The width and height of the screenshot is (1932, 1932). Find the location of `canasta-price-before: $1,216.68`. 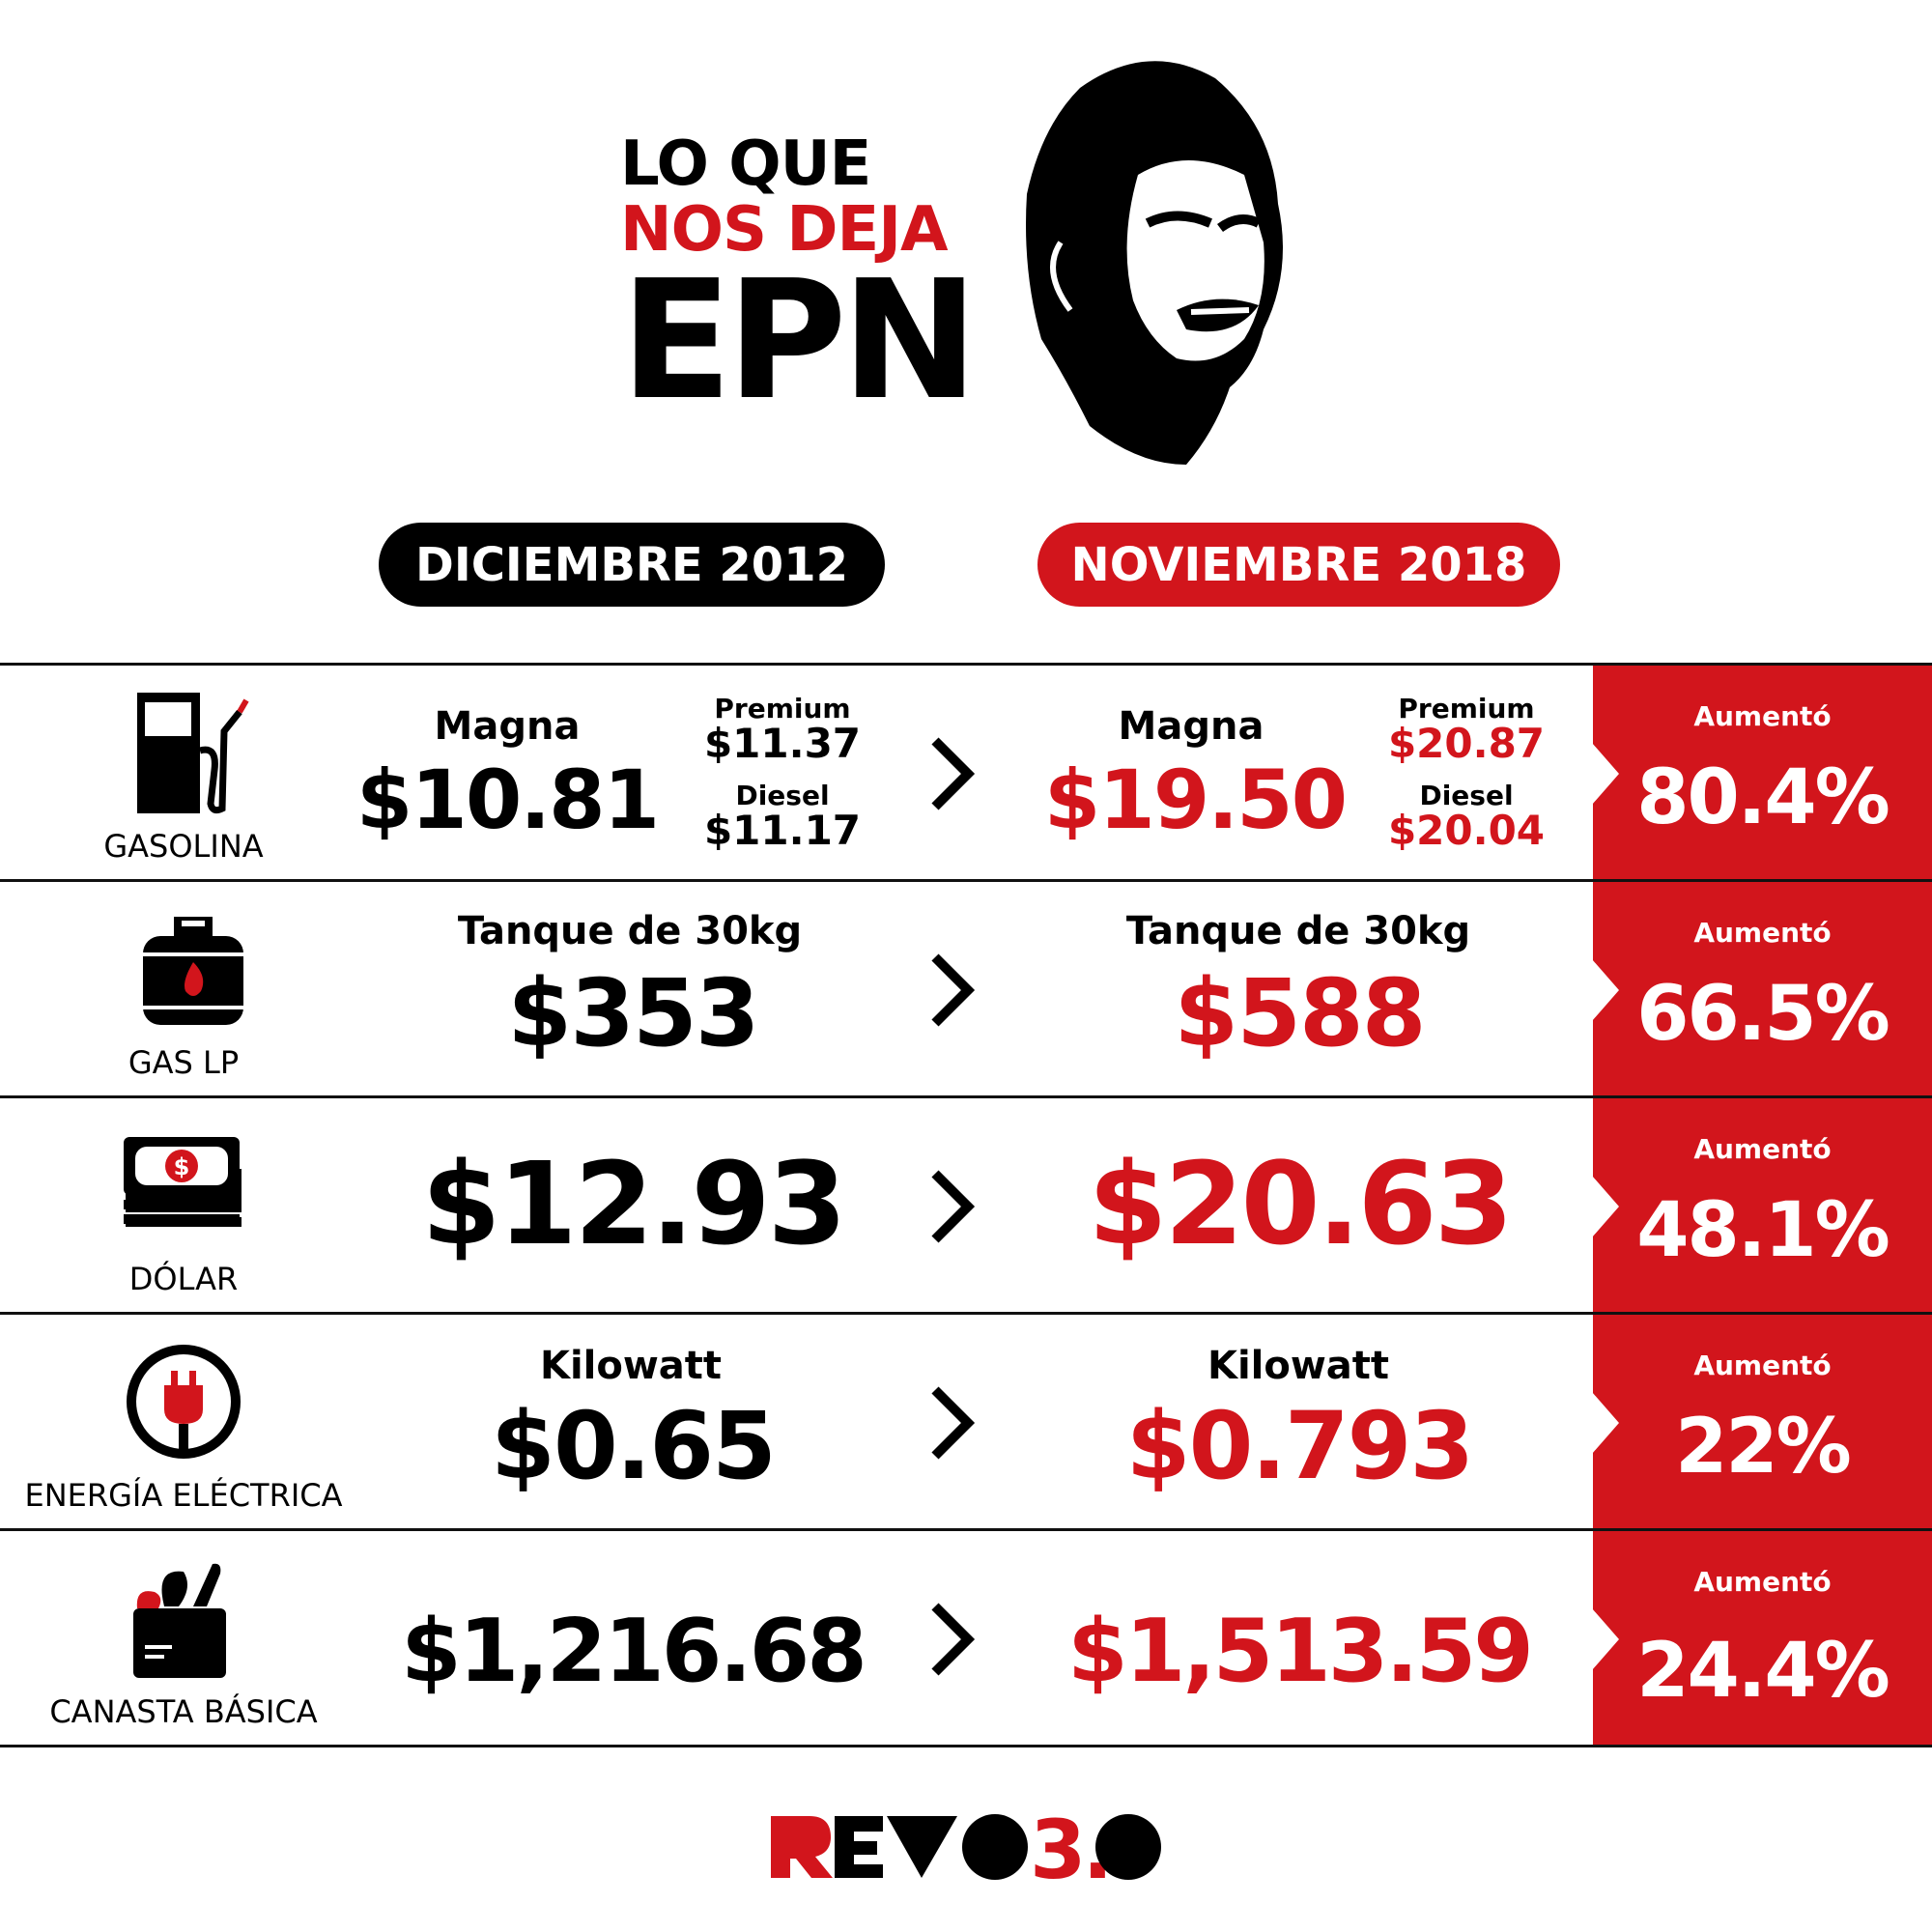

canasta-price-before: $1,216.68 is located at coordinates (634, 1651).